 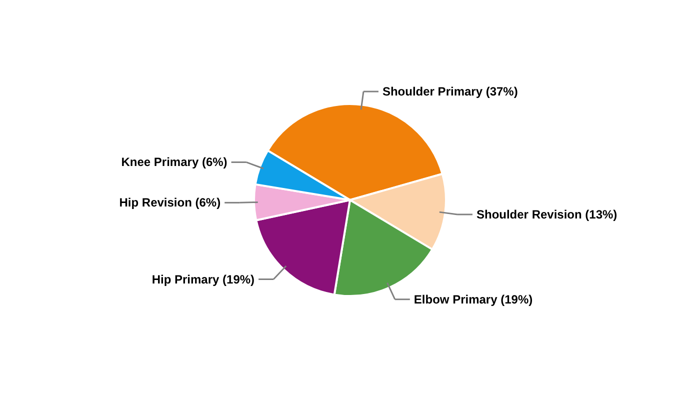 I want to click on slice-label: Hip Primary (19%), so click(x=203, y=279).